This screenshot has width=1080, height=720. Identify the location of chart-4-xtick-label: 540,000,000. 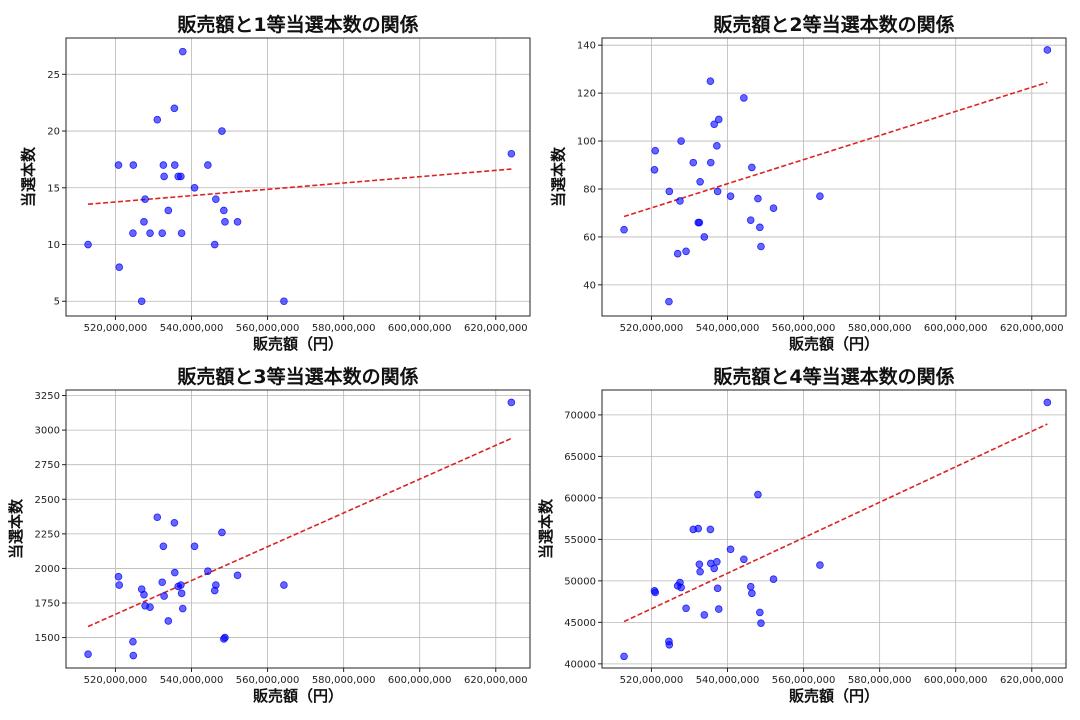
(728, 680).